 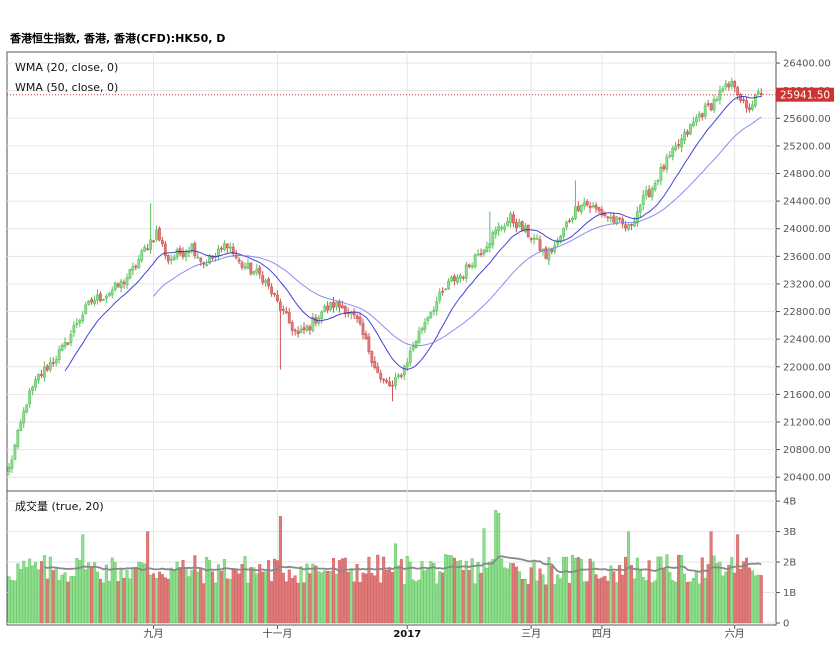 What do you see at coordinates (807, 64) in the screenshot?
I see `price-tick-label: 26400.00` at bounding box center [807, 64].